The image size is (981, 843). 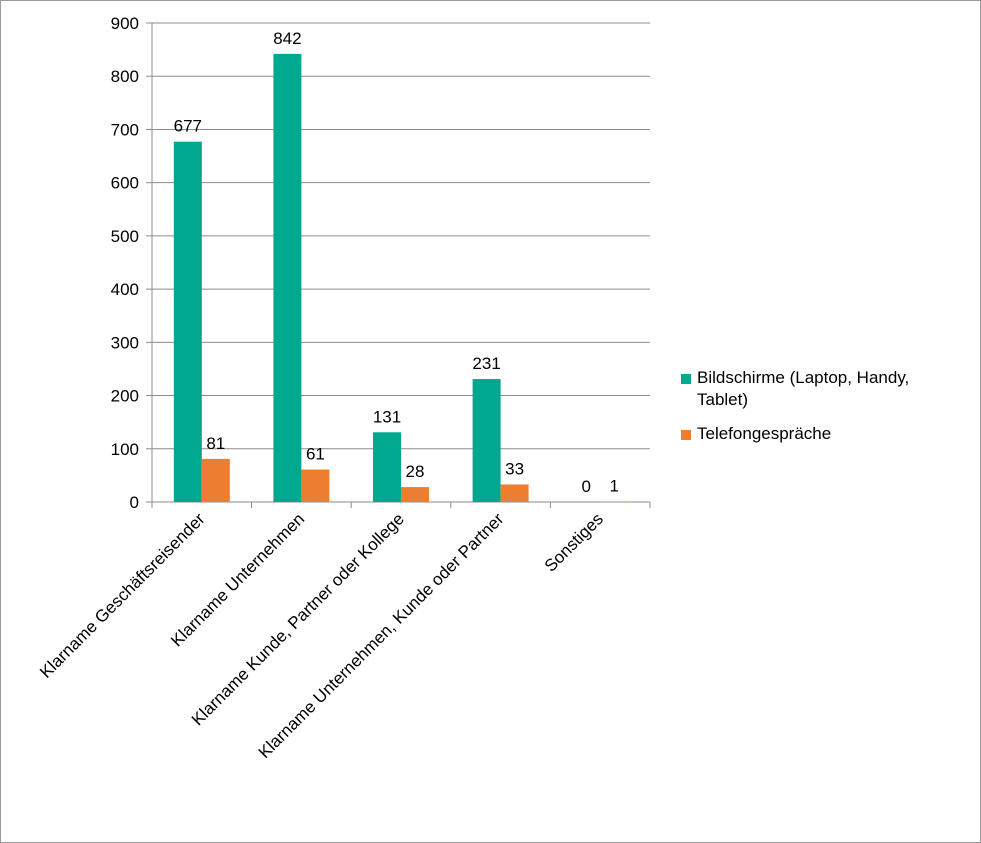 I want to click on legend-label: Telefongespräche, so click(x=764, y=433).